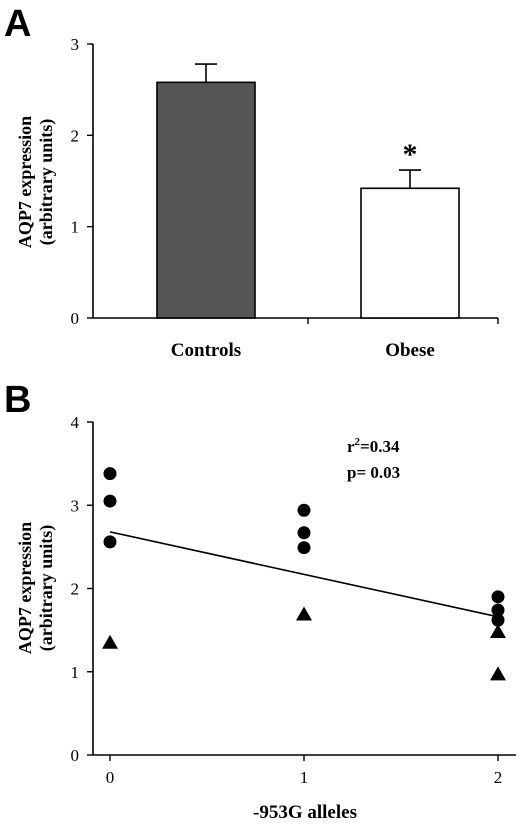 This screenshot has width=520, height=826. What do you see at coordinates (75, 755) in the screenshot?
I see `panel-b-ytick-label: 0` at bounding box center [75, 755].